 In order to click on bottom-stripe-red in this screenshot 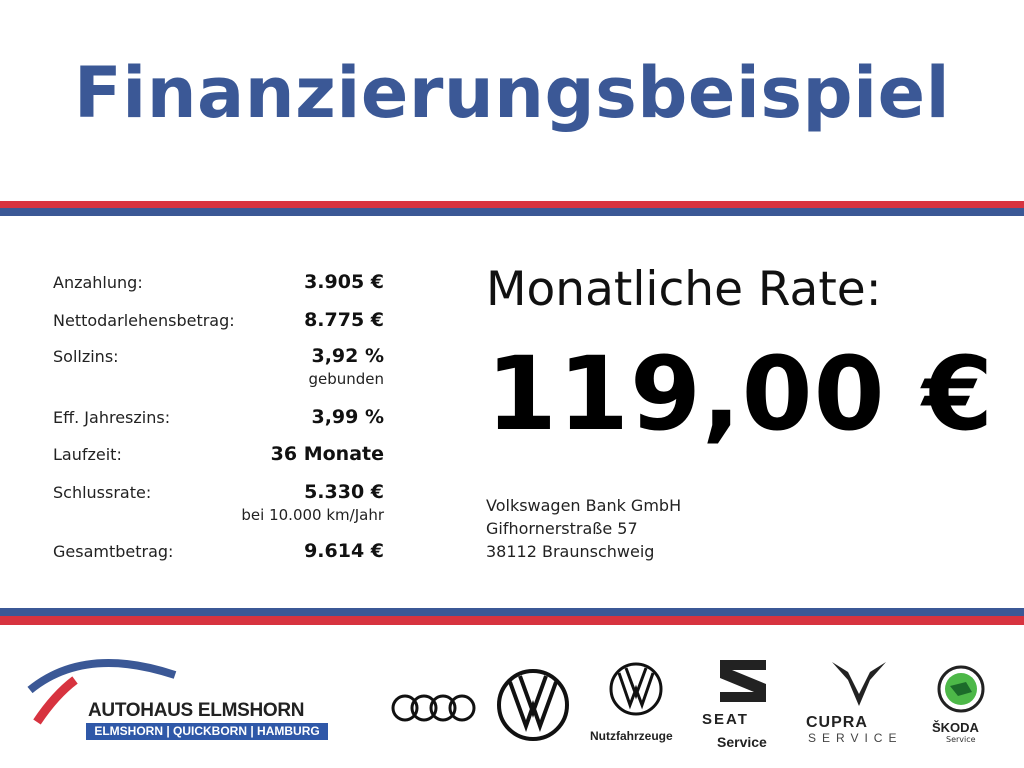, I will do `click(512, 620)`.